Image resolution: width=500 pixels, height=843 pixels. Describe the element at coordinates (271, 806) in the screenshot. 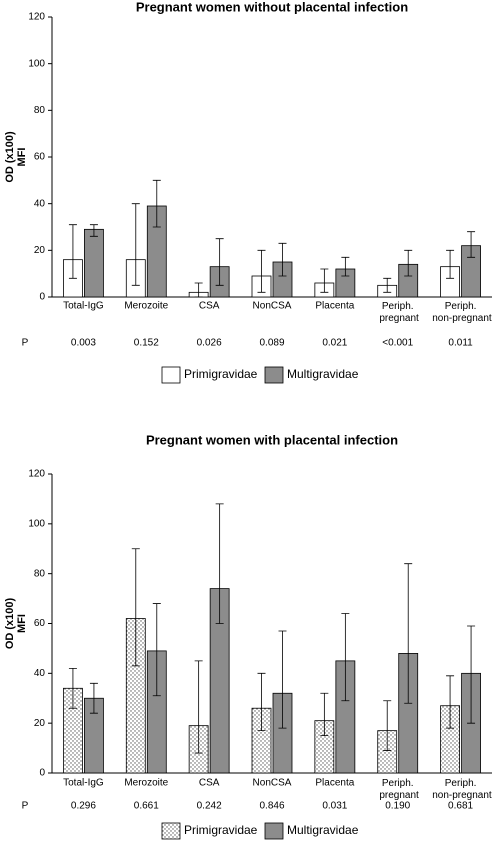

I see `p-value: 0.846` at that location.